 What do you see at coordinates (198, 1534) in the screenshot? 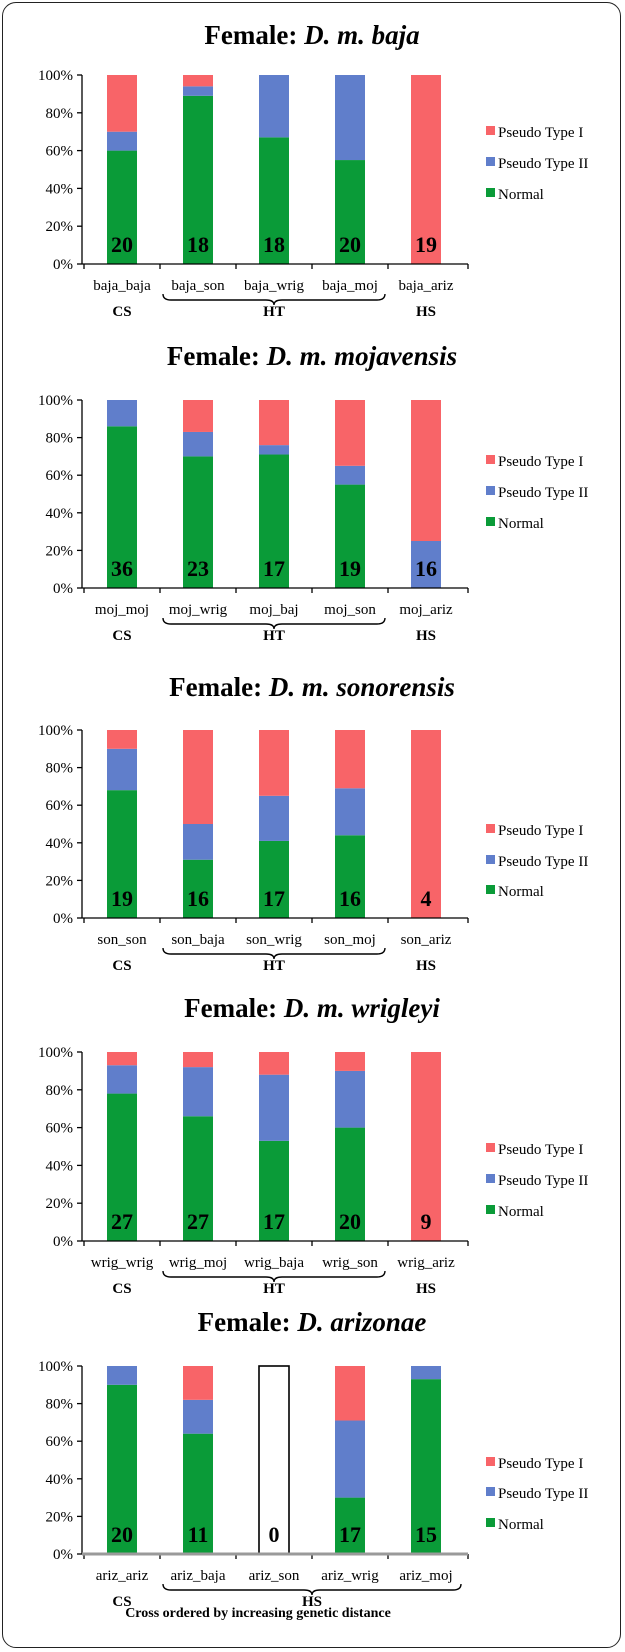
I see `bar-count-label: 11` at bounding box center [198, 1534].